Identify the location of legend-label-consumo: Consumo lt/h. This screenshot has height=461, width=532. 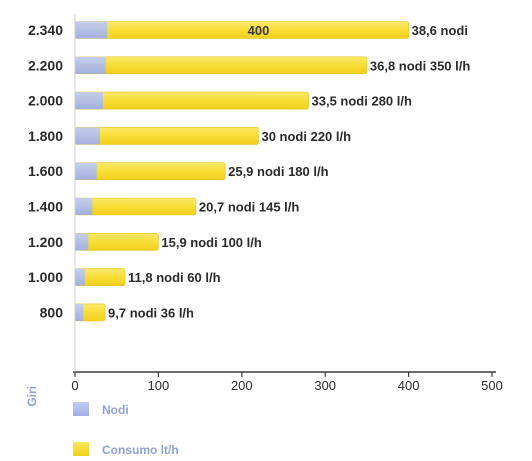
(140, 450).